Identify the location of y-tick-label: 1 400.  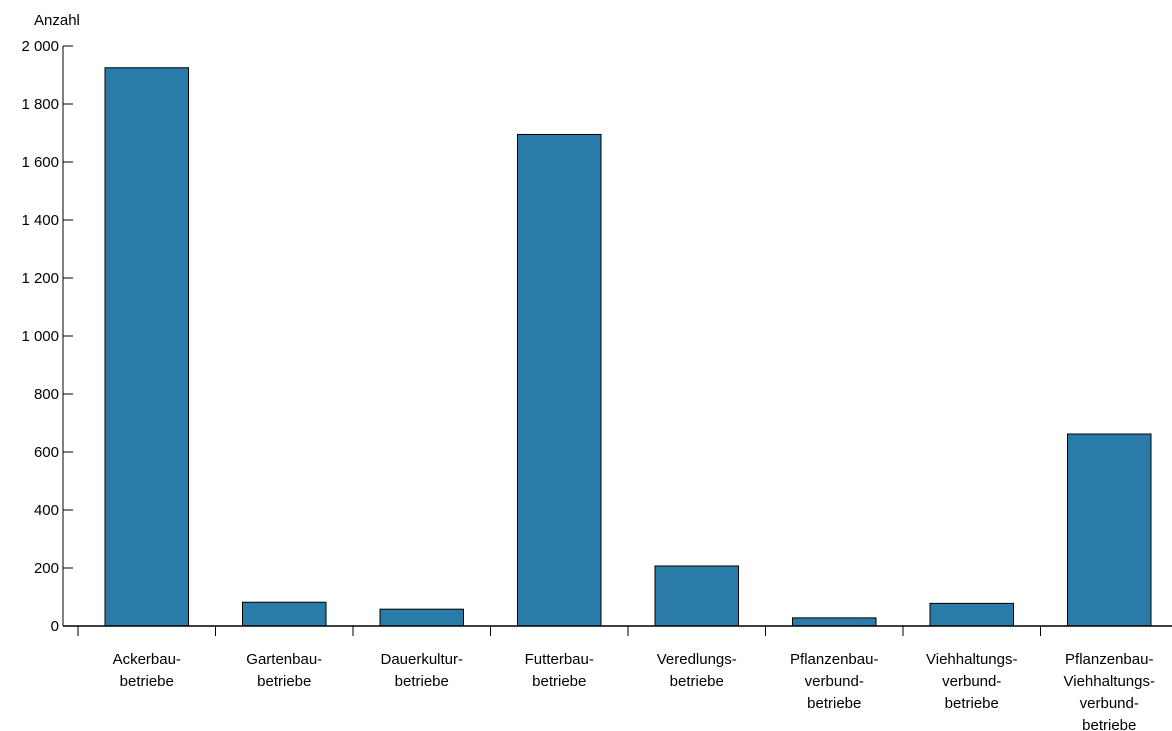
(40, 220).